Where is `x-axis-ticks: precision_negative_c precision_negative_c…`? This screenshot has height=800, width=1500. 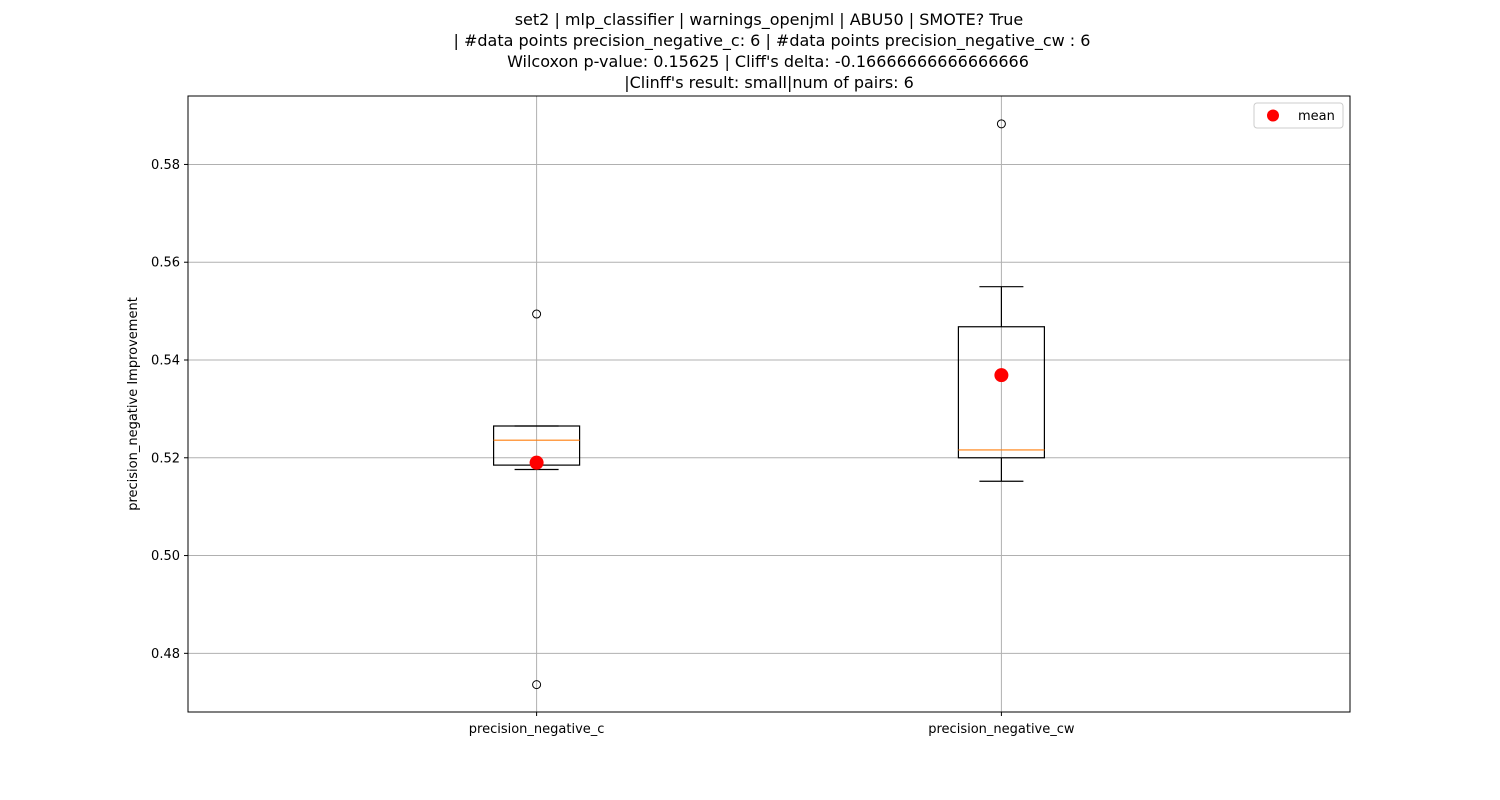 x-axis-ticks: precision_negative_c precision_negative_c… is located at coordinates (772, 724).